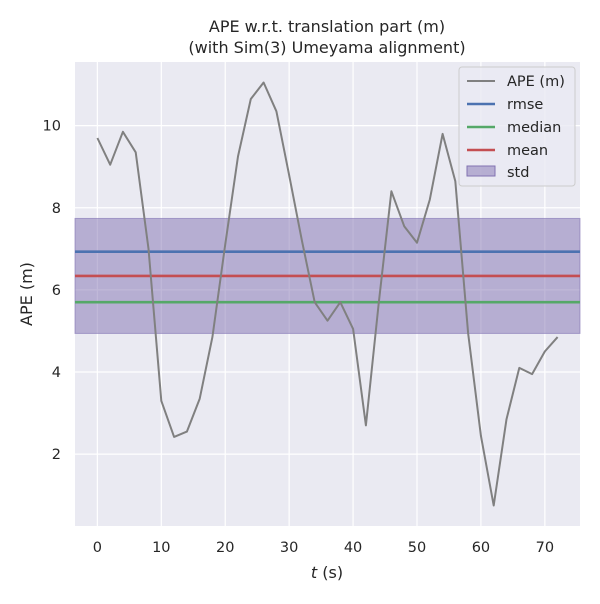 The image size is (600, 604). I want to click on x-tick-label: 0, so click(97, 548).